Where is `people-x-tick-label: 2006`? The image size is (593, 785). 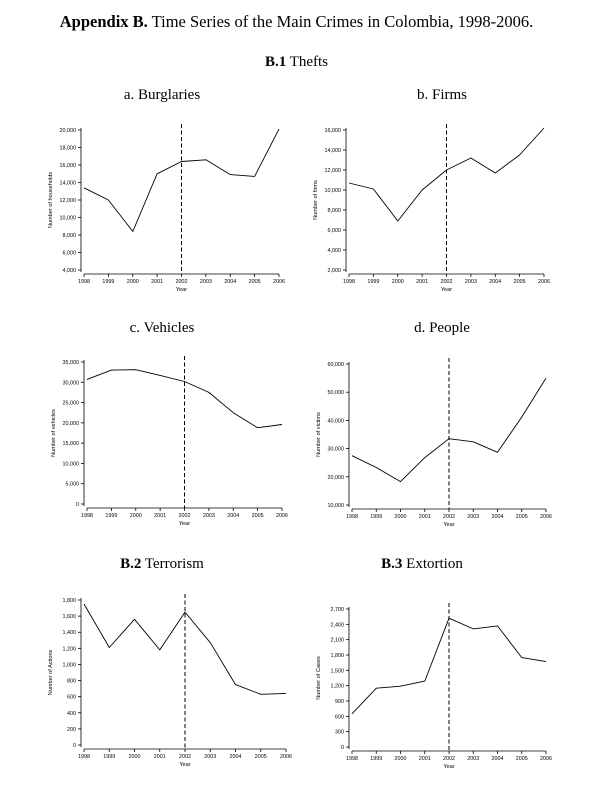
people-x-tick-label: 2006 is located at coordinates (546, 517).